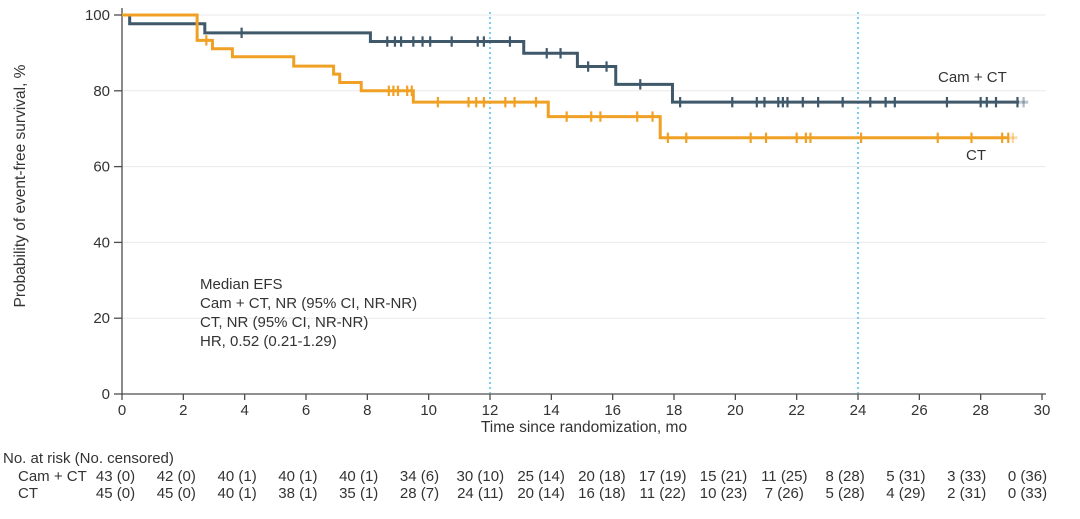 The image size is (1080, 519). What do you see at coordinates (541, 493) in the screenshot?
I see `risk-cell: 20 (14)` at bounding box center [541, 493].